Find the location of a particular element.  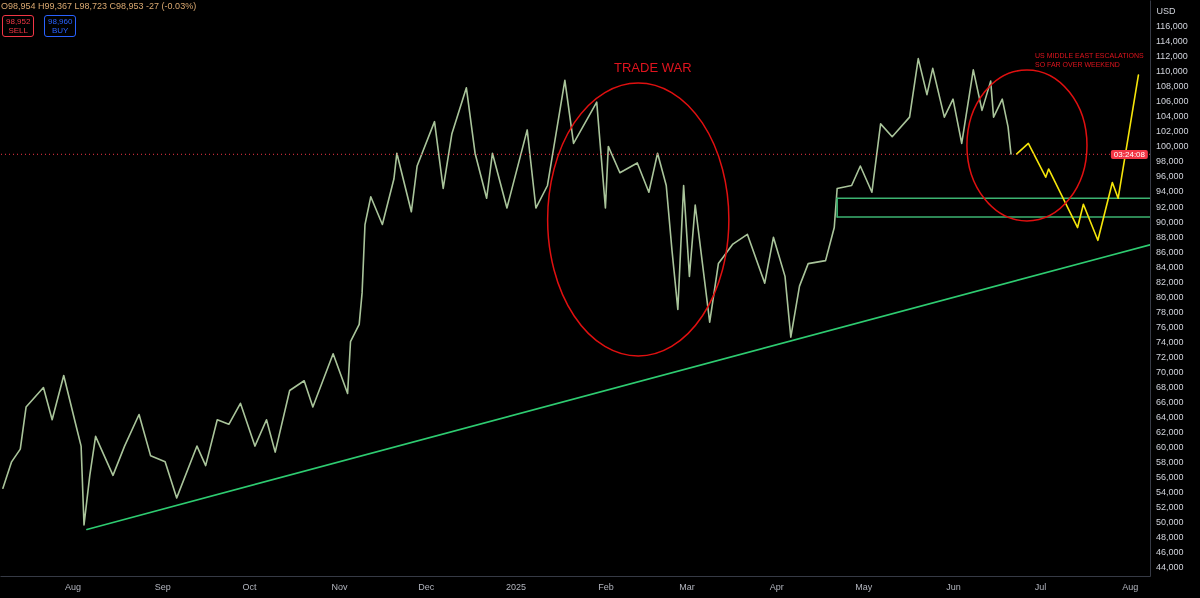

y-tick-label: 74,000 is located at coordinates (1170, 341).